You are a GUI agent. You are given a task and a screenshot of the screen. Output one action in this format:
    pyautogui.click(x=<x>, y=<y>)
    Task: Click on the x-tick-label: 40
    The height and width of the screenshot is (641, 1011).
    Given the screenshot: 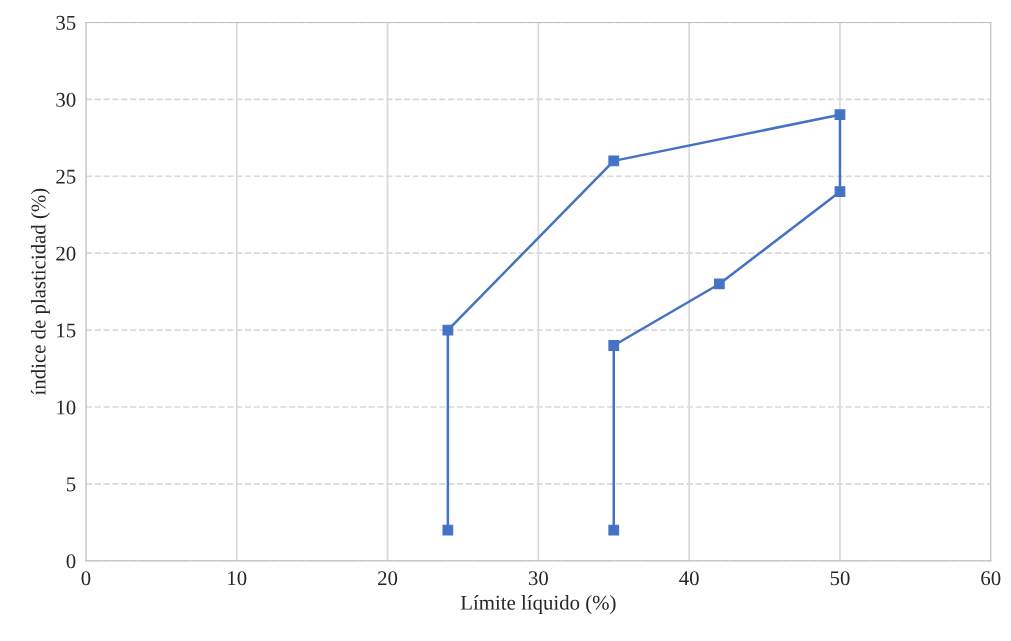 What is the action you would take?
    pyautogui.click(x=689, y=578)
    